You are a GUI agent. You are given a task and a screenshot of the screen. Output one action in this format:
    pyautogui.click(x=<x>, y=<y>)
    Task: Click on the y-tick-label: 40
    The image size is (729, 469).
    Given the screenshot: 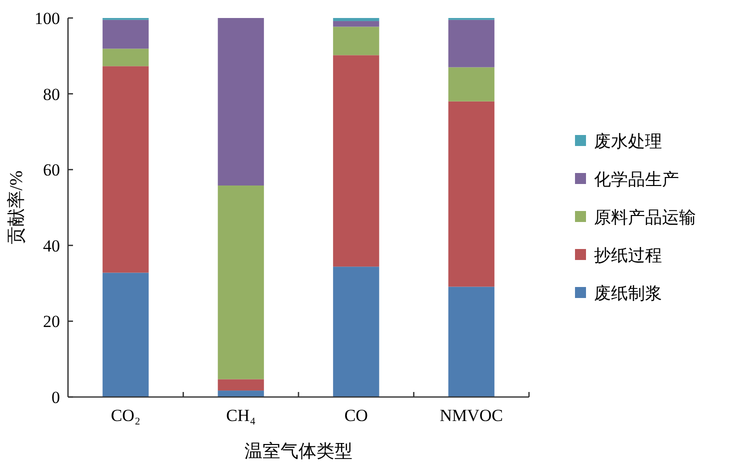 What is the action you would take?
    pyautogui.click(x=51, y=246)
    